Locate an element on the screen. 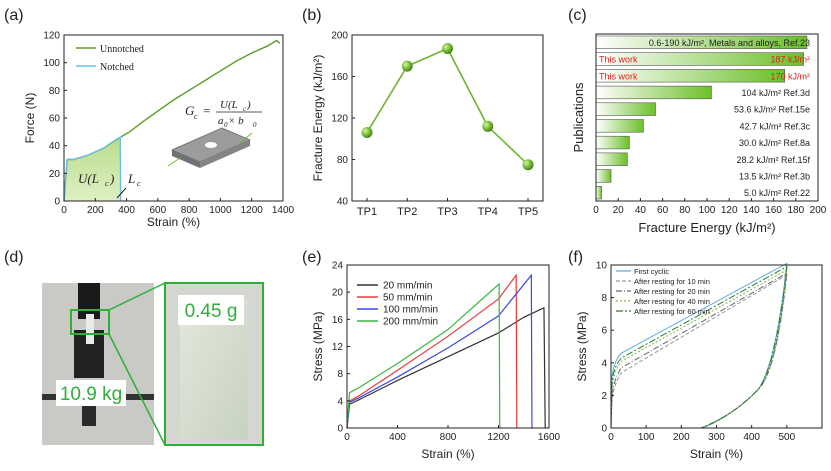 The image size is (831, 471). x-tick-label: 400 is located at coordinates (126, 210).